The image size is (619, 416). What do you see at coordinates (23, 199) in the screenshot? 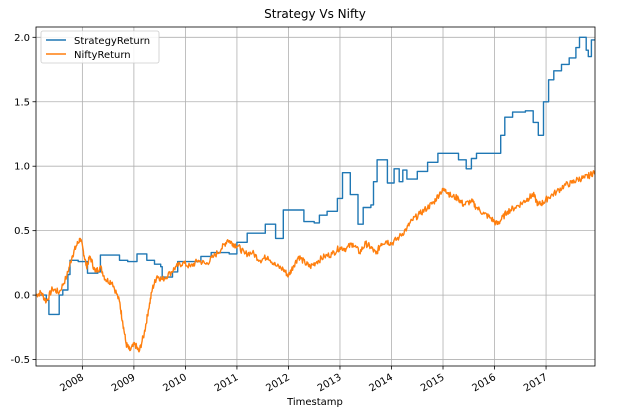
I see `y-axis: -0.5 0.0 0.5 1.0 1.5 2.0` at bounding box center [23, 199].